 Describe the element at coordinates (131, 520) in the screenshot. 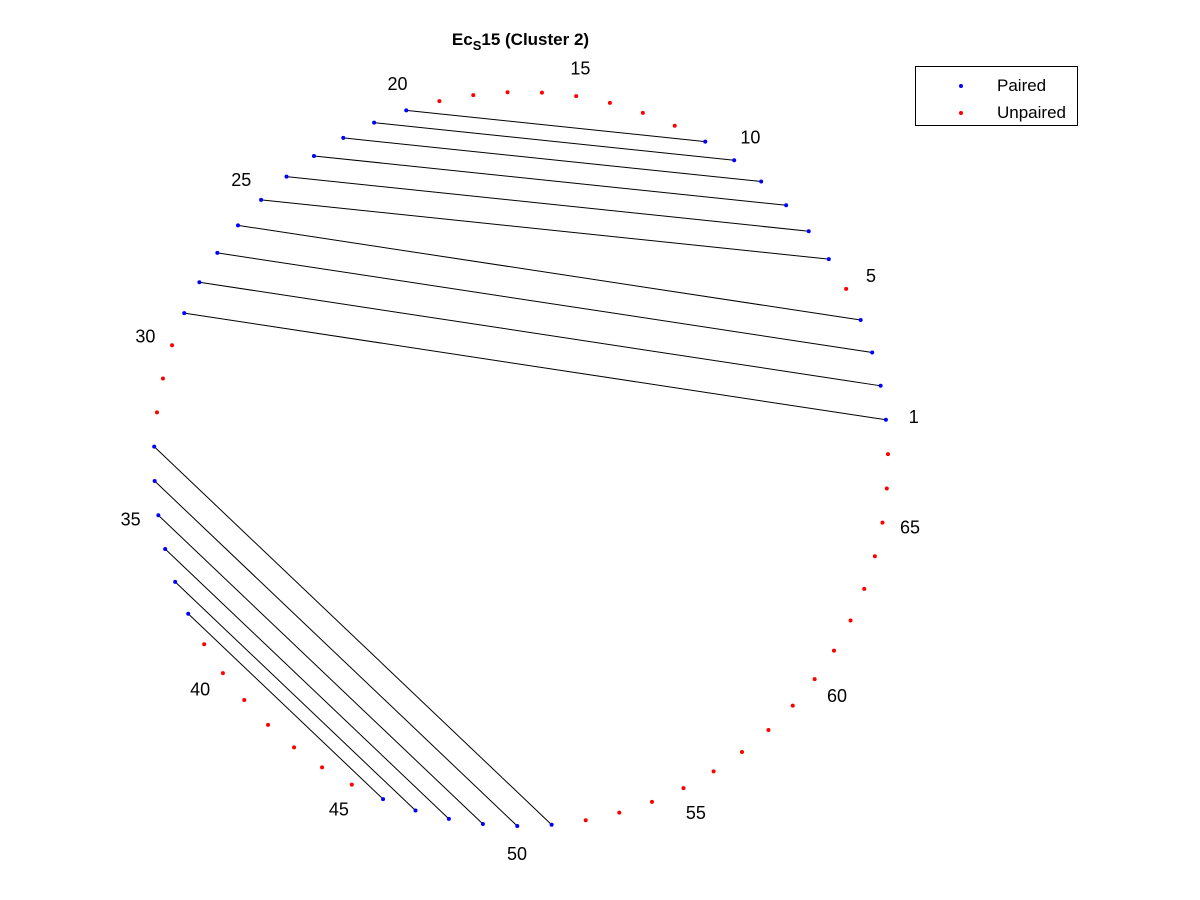

I see `position-label: 35` at that location.